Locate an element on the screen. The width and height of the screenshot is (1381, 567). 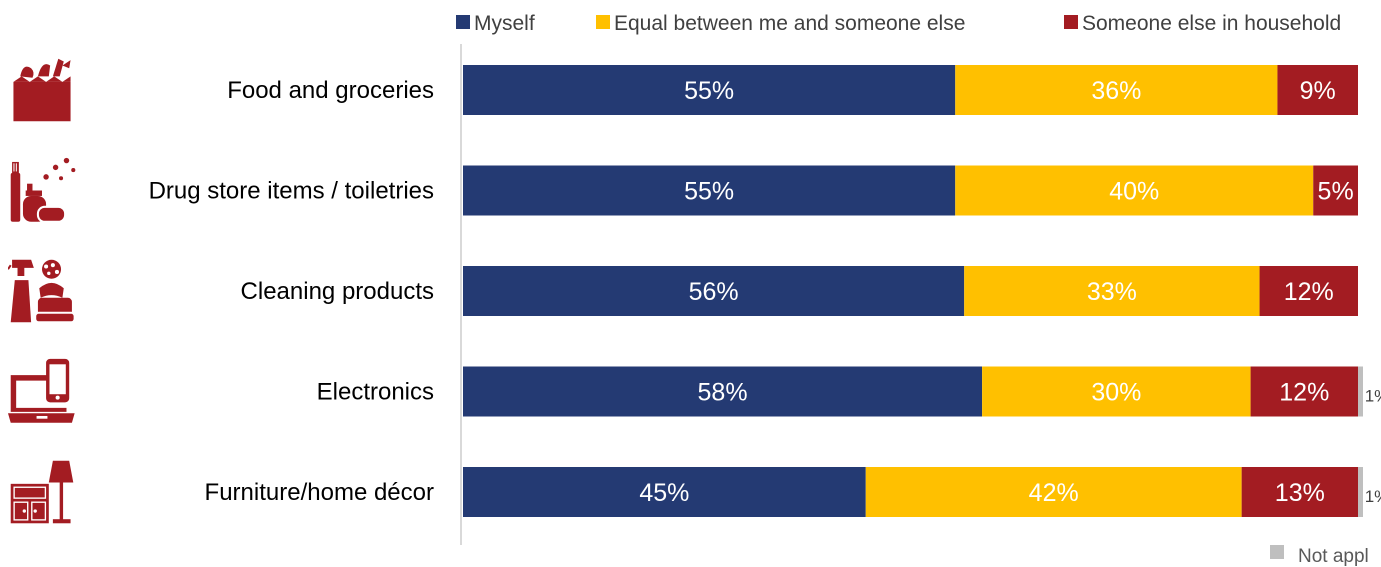
data-label-someone-else-in-household-furniture-home-decor: 13% is located at coordinates (1300, 493).